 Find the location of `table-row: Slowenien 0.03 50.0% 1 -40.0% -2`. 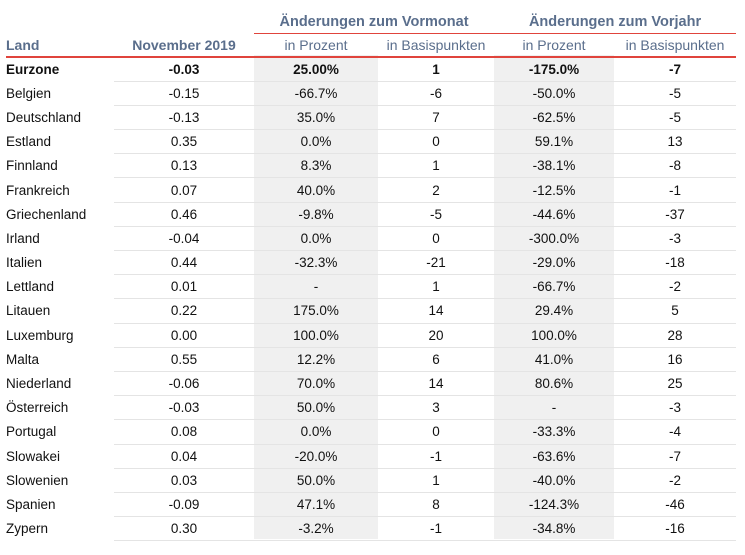

table-row: Slowenien 0.03 50.0% 1 -40.0% -2 is located at coordinates (371, 480).